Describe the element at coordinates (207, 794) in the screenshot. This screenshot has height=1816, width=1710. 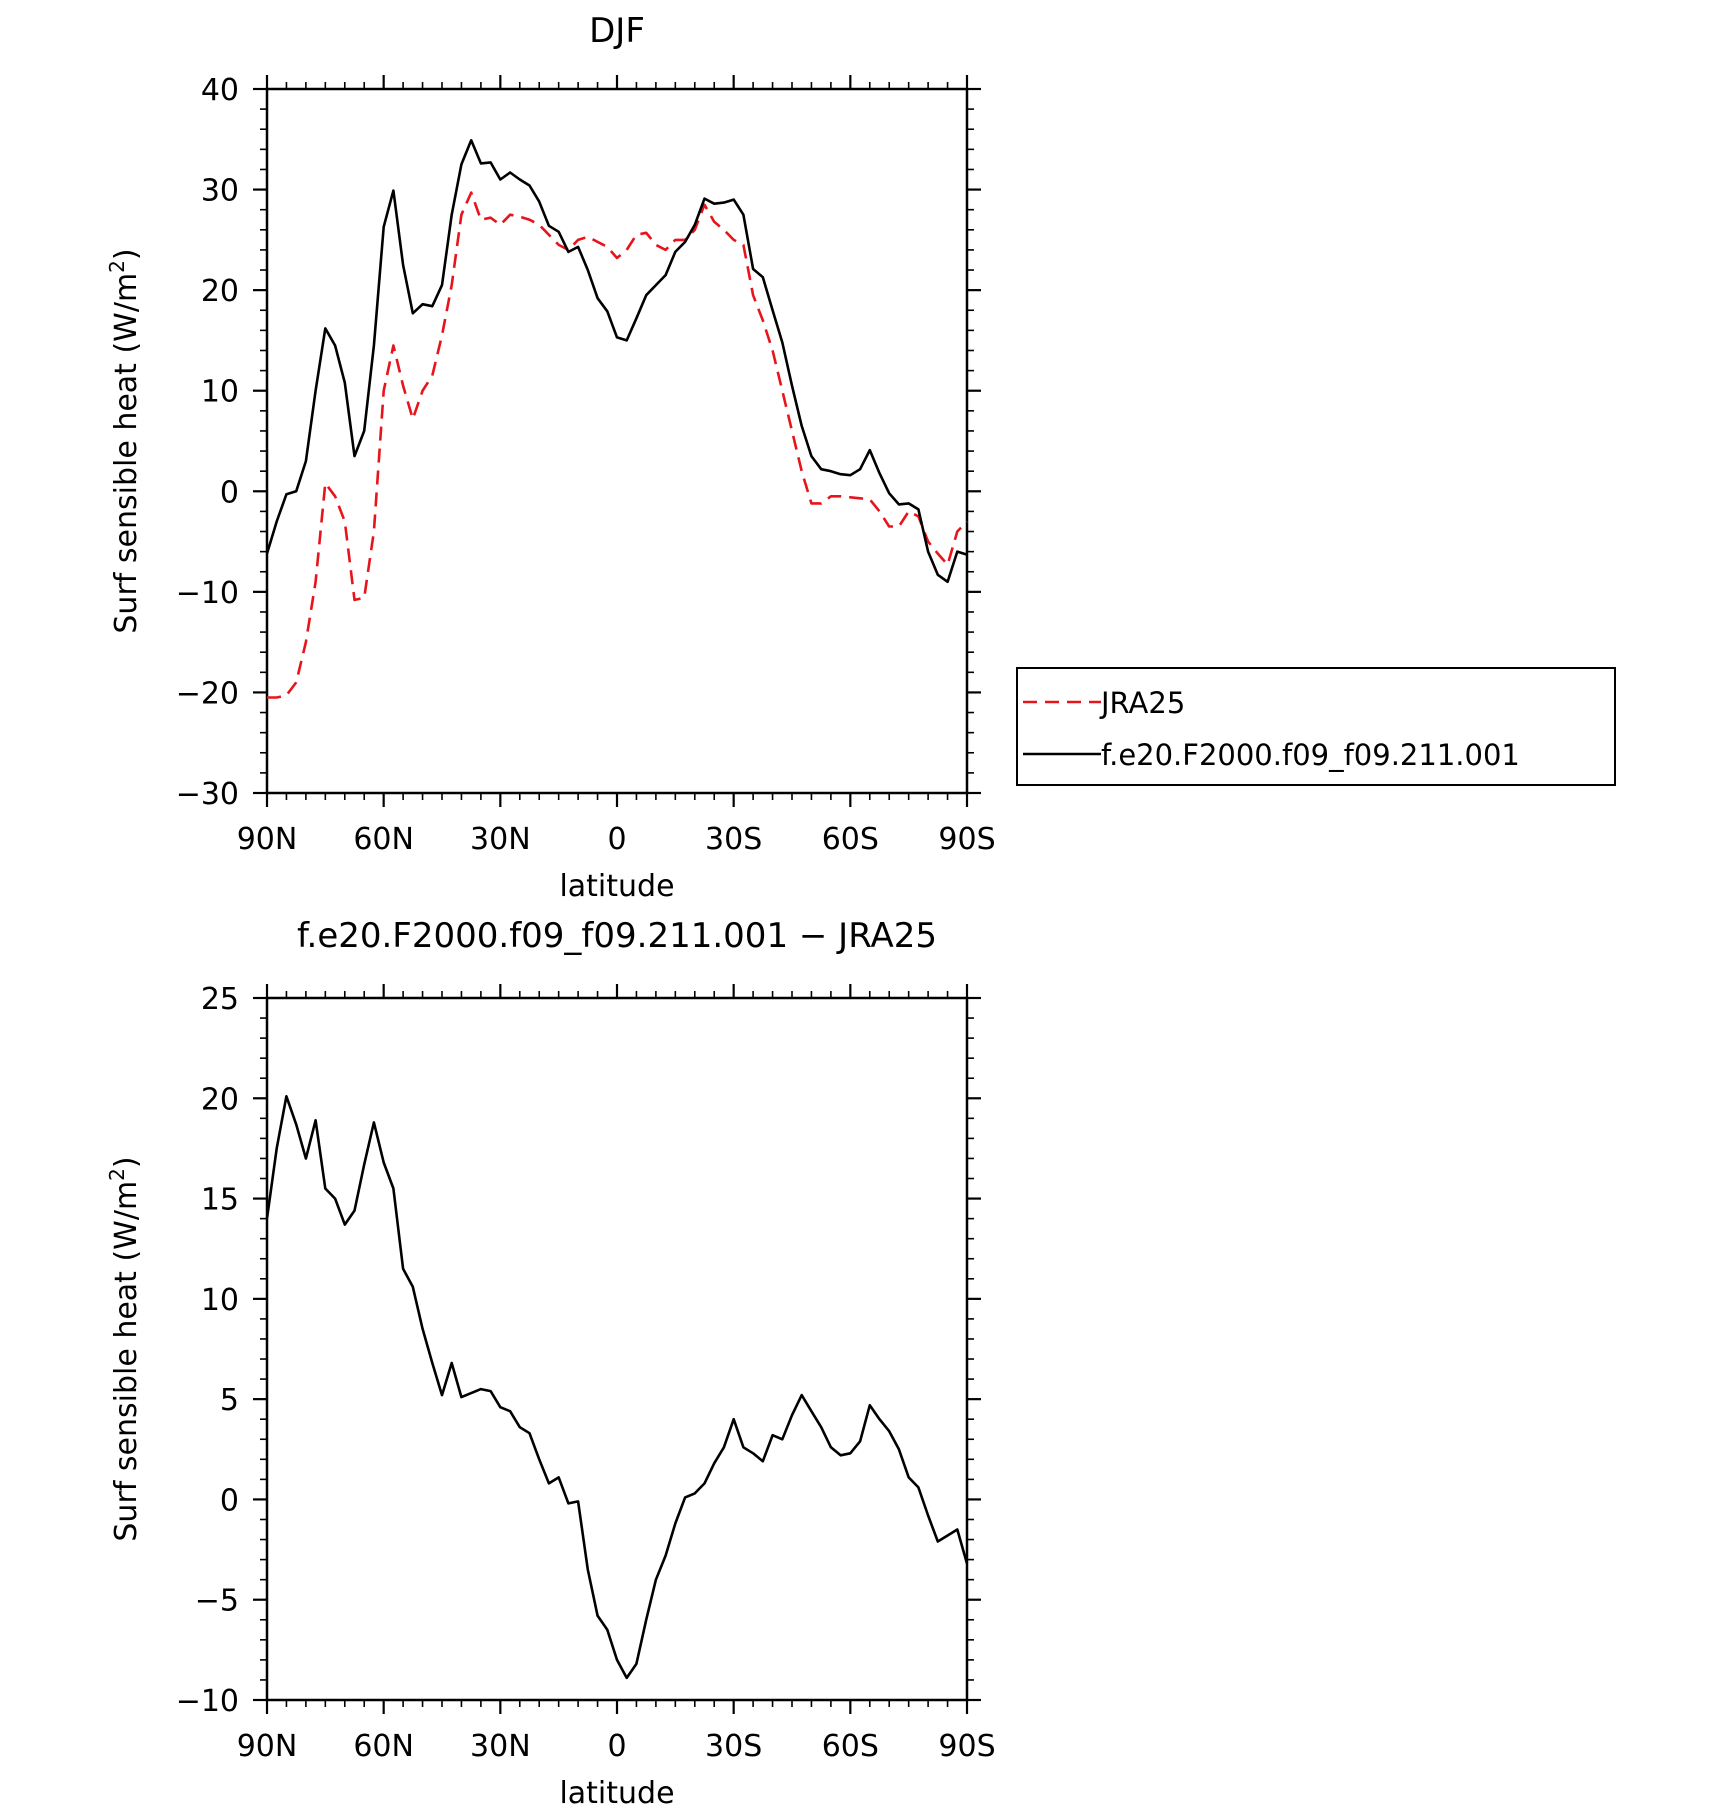
I see `y-tick-label: −30` at that location.